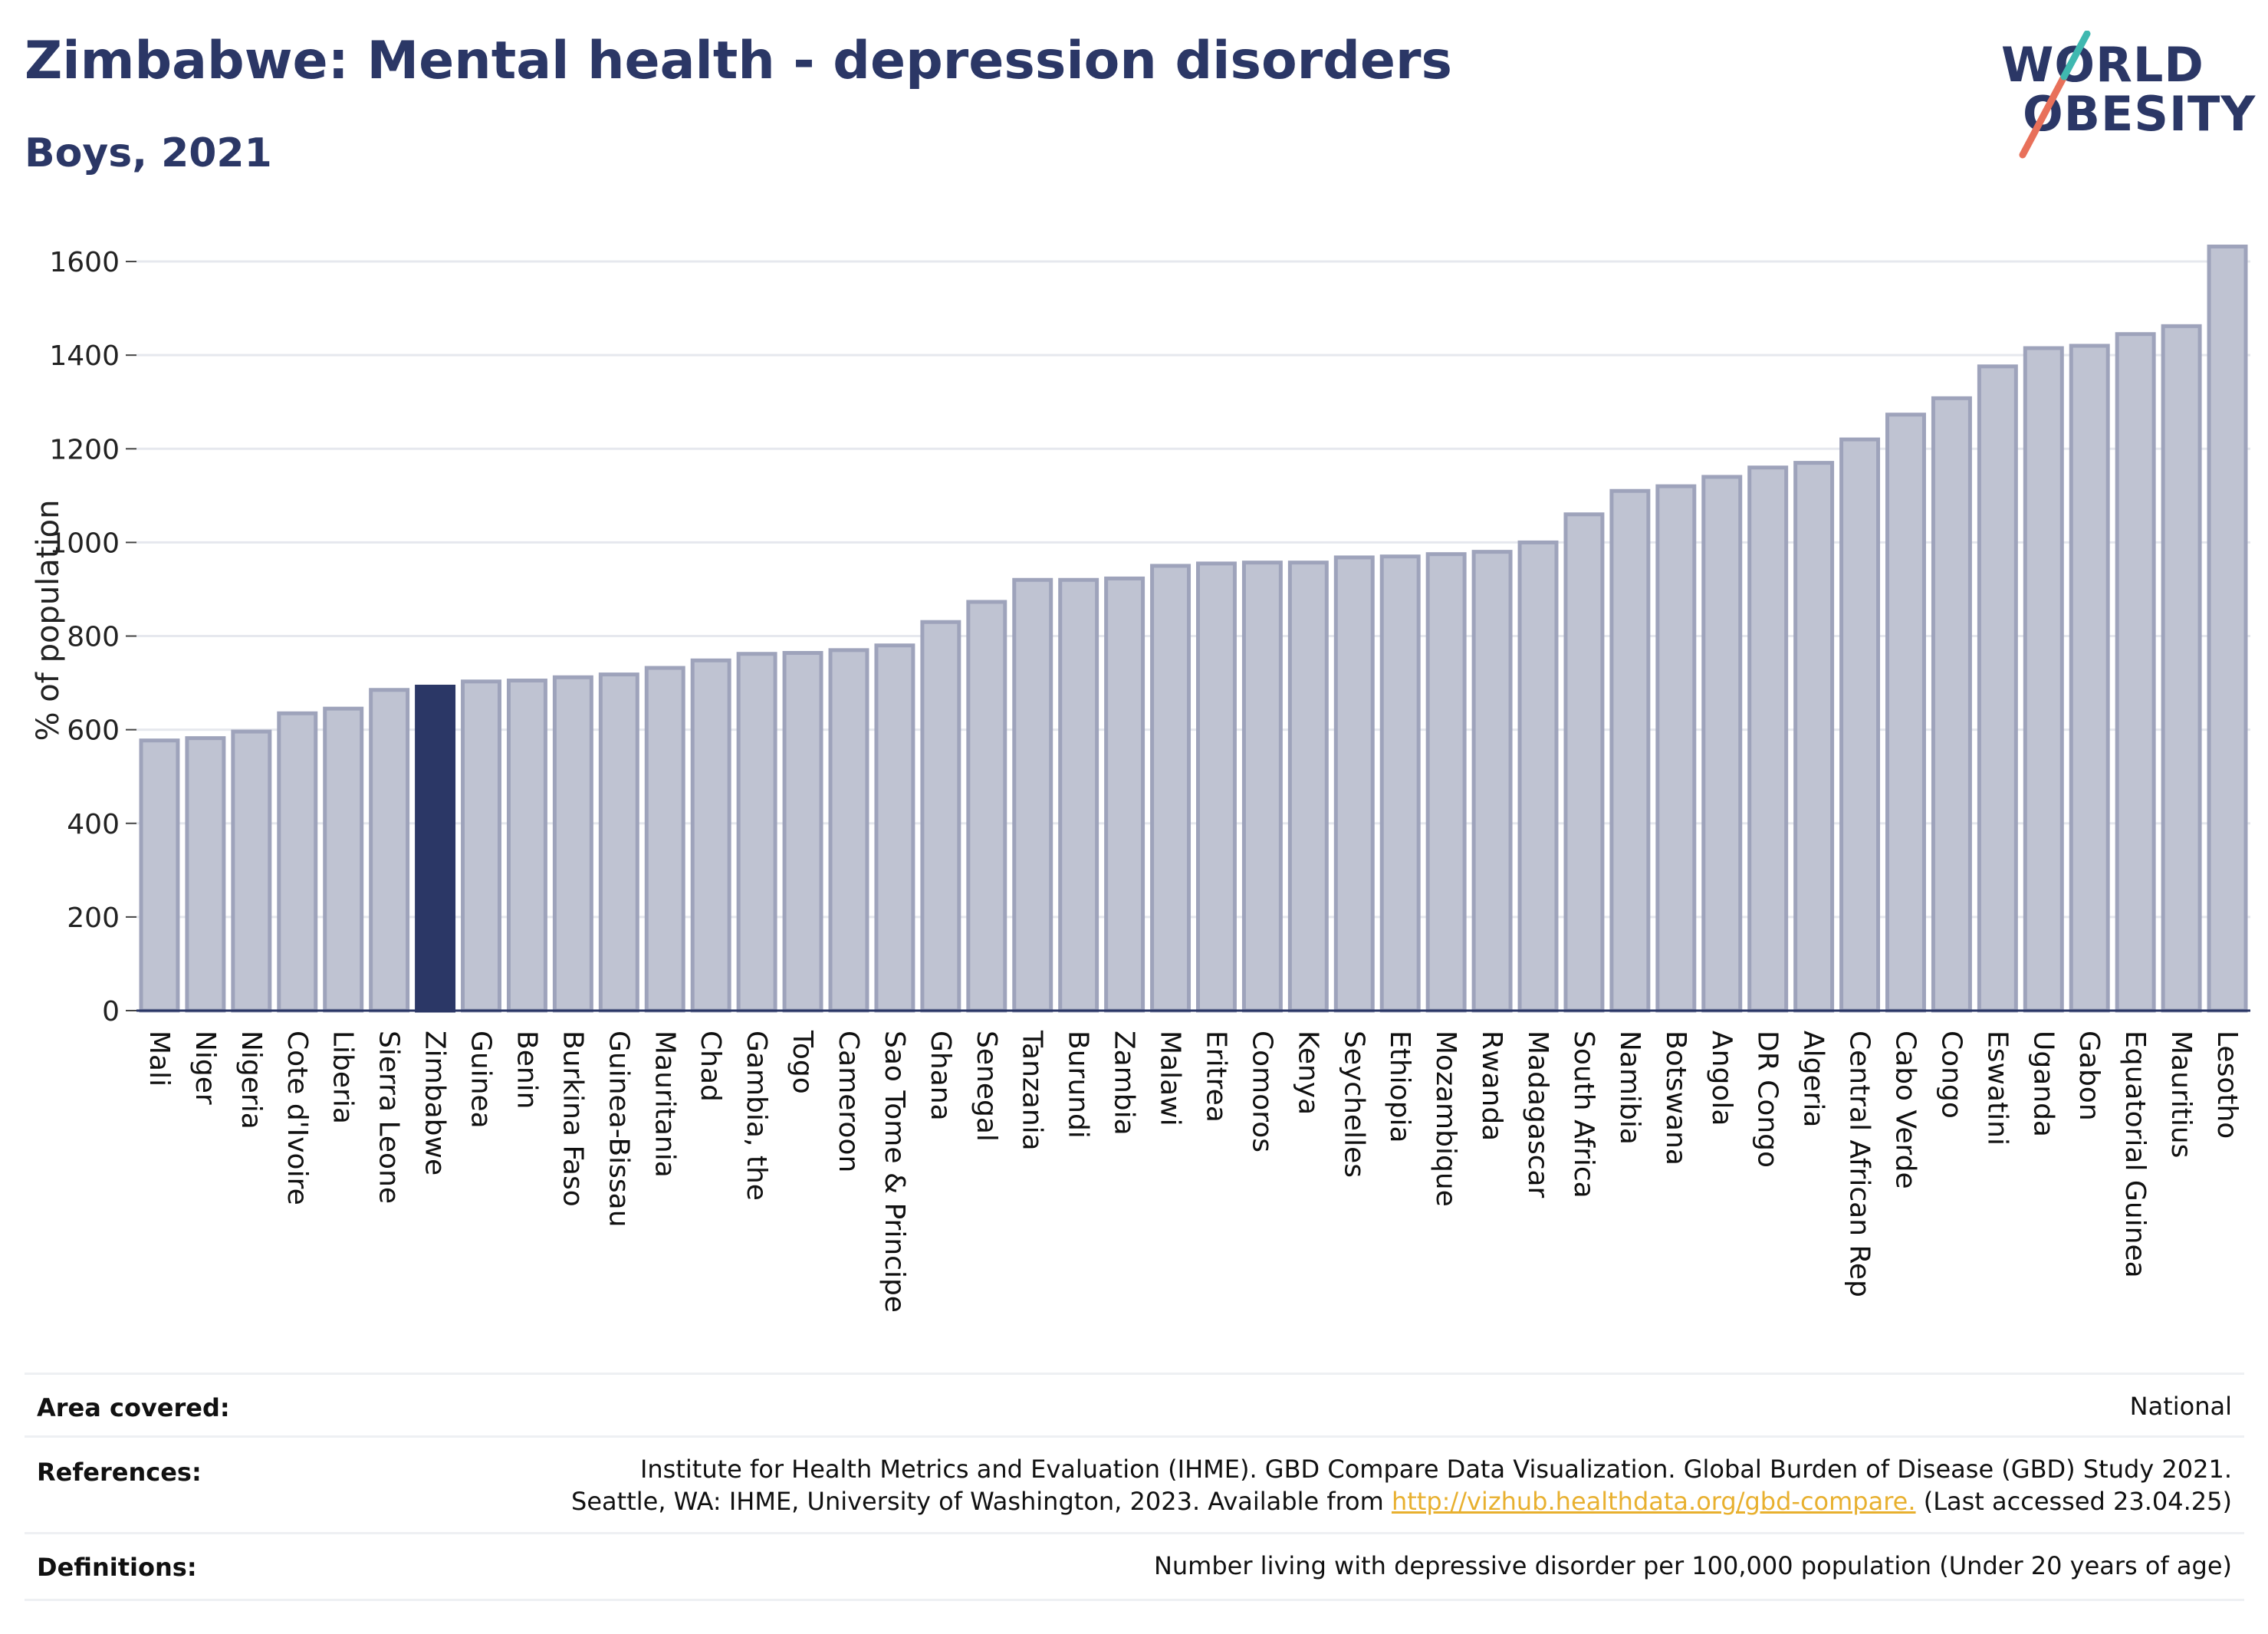 The image size is (2268, 1634). I want to click on x-category-label: Guinea, so click(481, 1080).